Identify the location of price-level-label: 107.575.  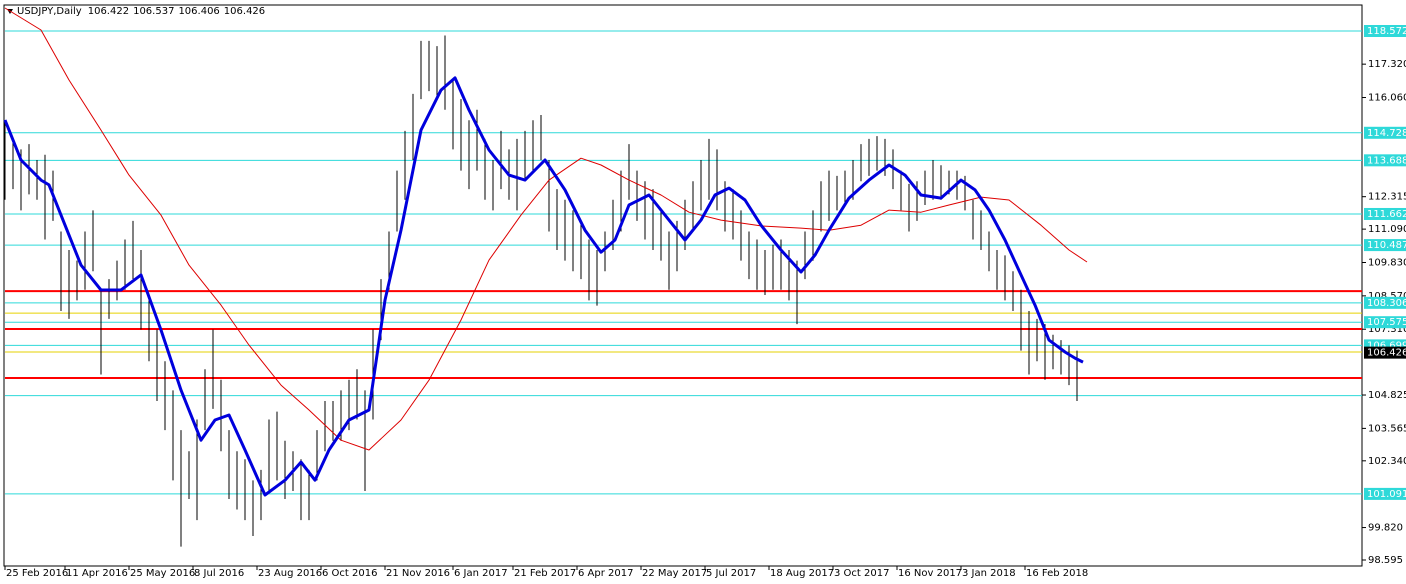
(1386, 322).